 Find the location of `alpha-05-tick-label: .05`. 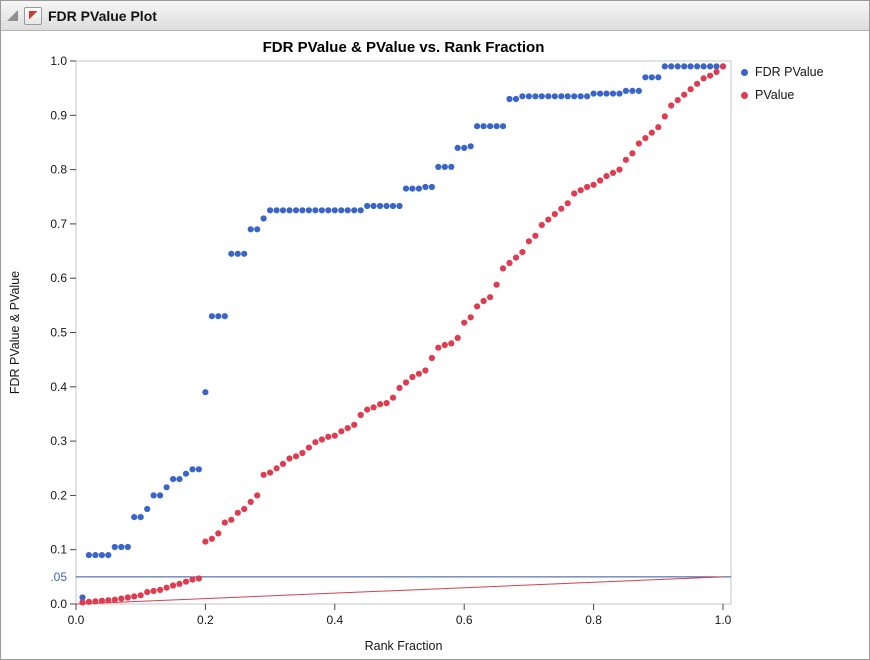

alpha-05-tick-label: .05 is located at coordinates (58, 577).